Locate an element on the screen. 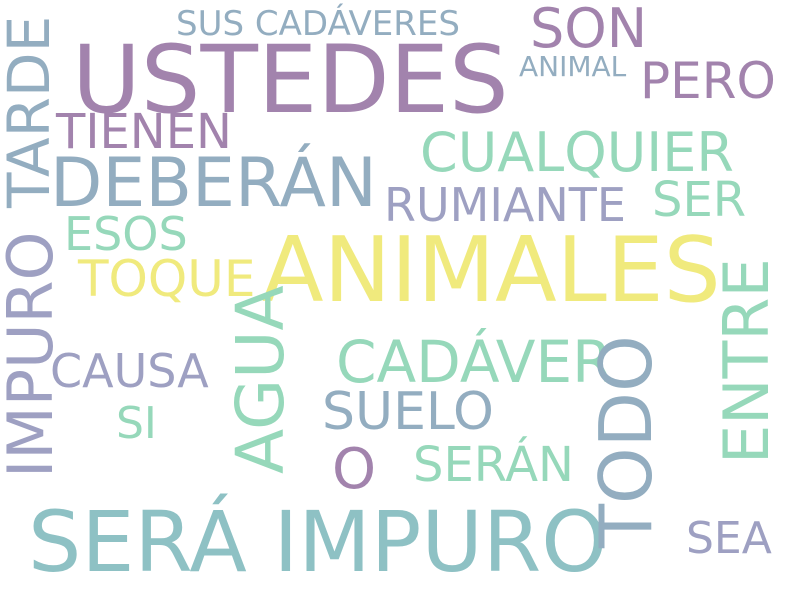  word-deberan: DEBERÁN is located at coordinates (213, 183).